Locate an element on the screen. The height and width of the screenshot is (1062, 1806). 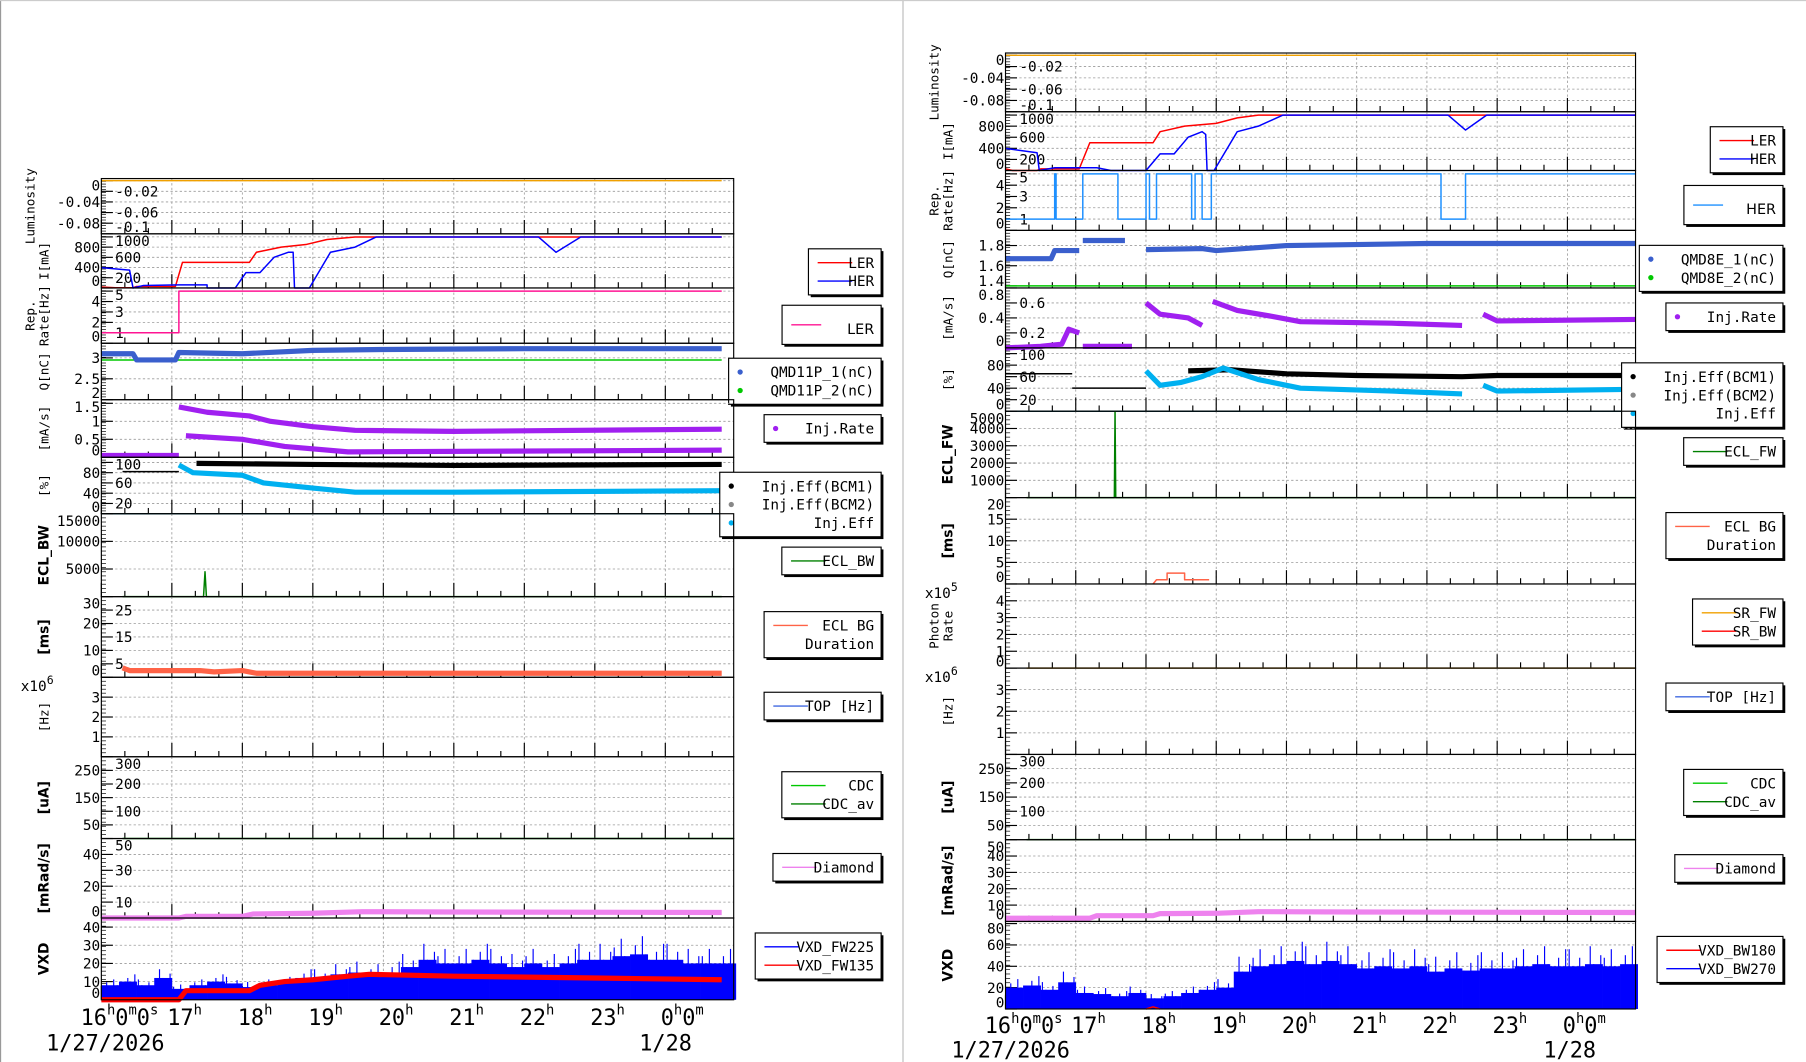
legend-label: SR_BW is located at coordinates (1755, 632).